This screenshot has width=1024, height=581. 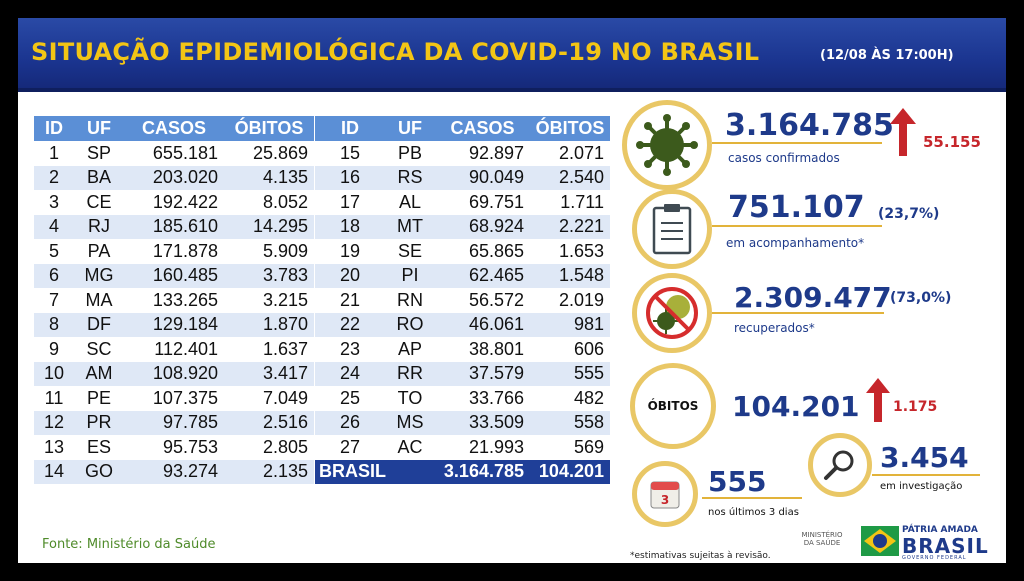 I want to click on cell-obitos: 2.805, so click(x=269, y=447).